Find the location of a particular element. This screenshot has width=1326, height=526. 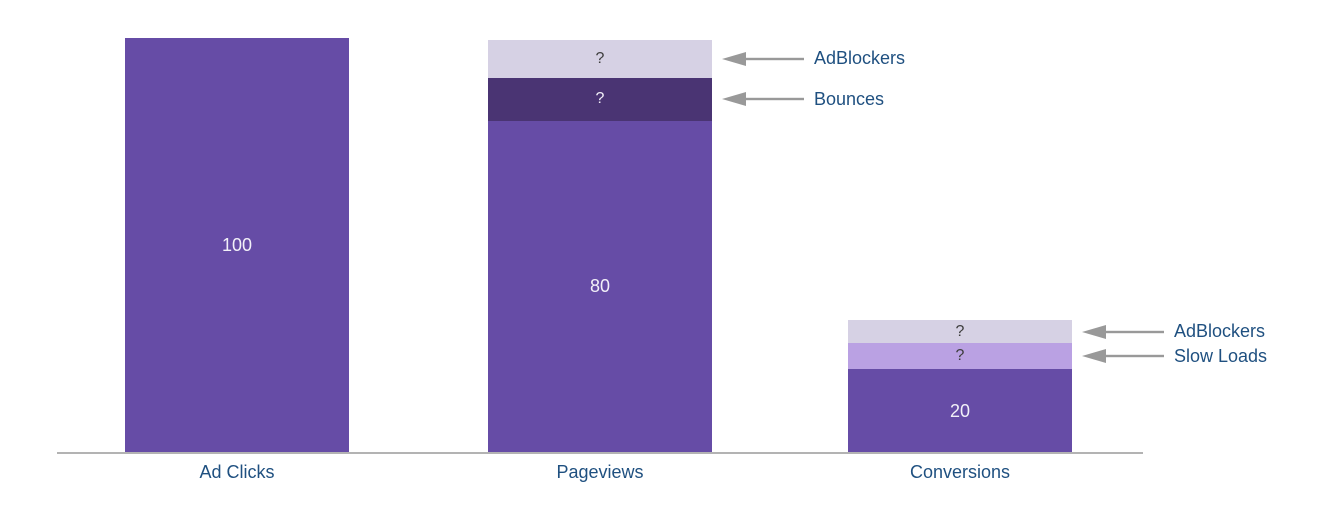

category-label-ad-clicks: Ad Clicks is located at coordinates (237, 472).